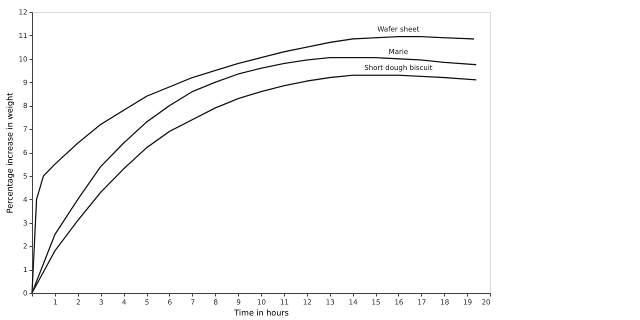  Describe the element at coordinates (10, 153) in the screenshot. I see `y-axis-title: Percentage increase in weight` at that location.